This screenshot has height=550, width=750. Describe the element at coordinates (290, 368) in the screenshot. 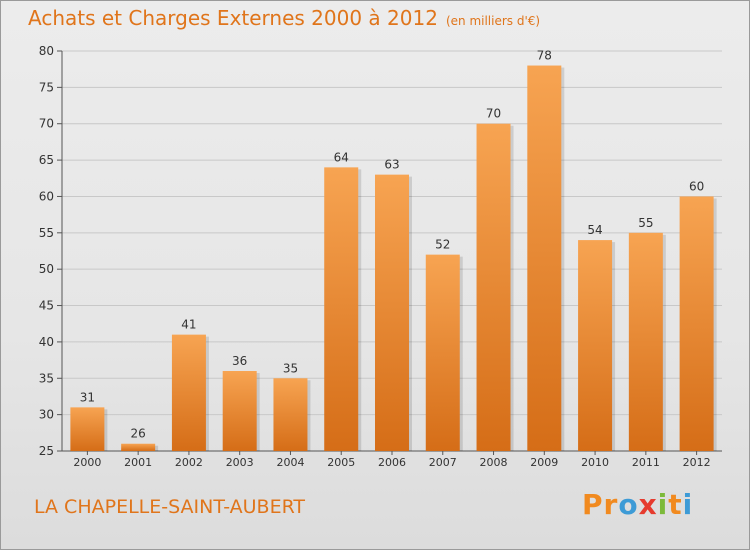

I see `bar-value-label: 35` at that location.